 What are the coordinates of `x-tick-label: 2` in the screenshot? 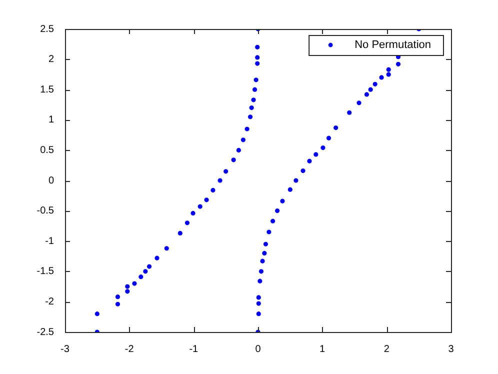 It's located at (387, 349).